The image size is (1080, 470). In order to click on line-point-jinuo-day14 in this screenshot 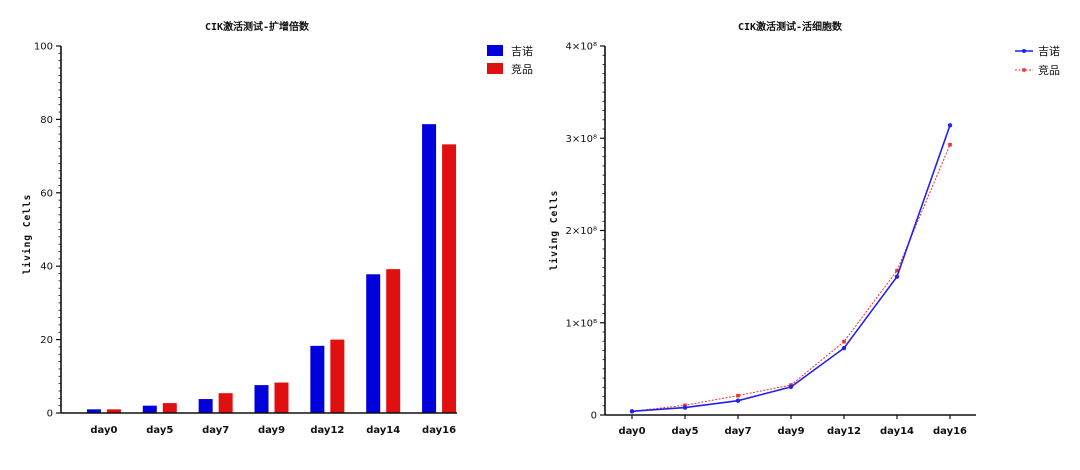, I will do `click(897, 276)`.